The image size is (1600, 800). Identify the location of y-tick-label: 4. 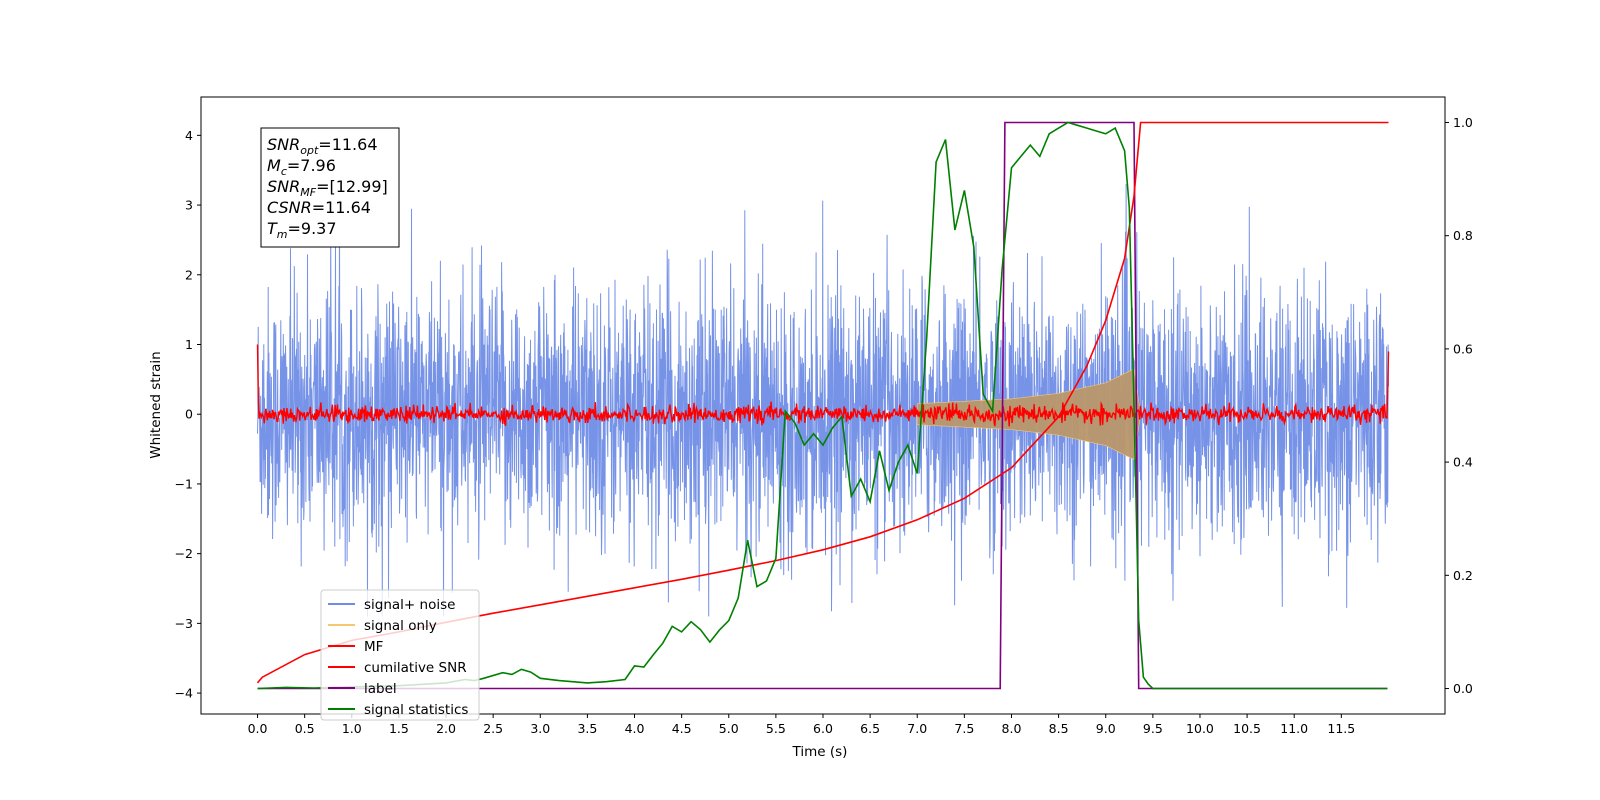
(189, 135).